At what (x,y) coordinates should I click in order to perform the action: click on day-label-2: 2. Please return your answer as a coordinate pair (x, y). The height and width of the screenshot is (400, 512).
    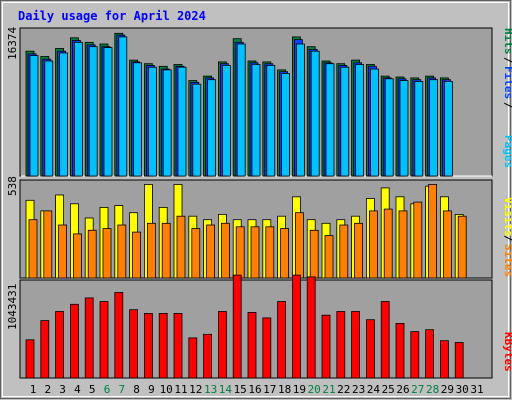
    Looking at the image, I should click on (47, 389).